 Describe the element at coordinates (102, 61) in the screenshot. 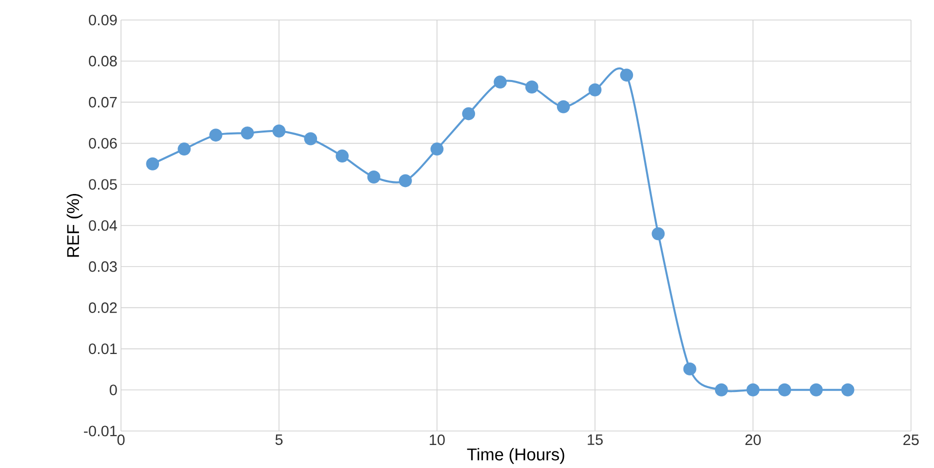

I see `y-tick-label: 0.08` at that location.